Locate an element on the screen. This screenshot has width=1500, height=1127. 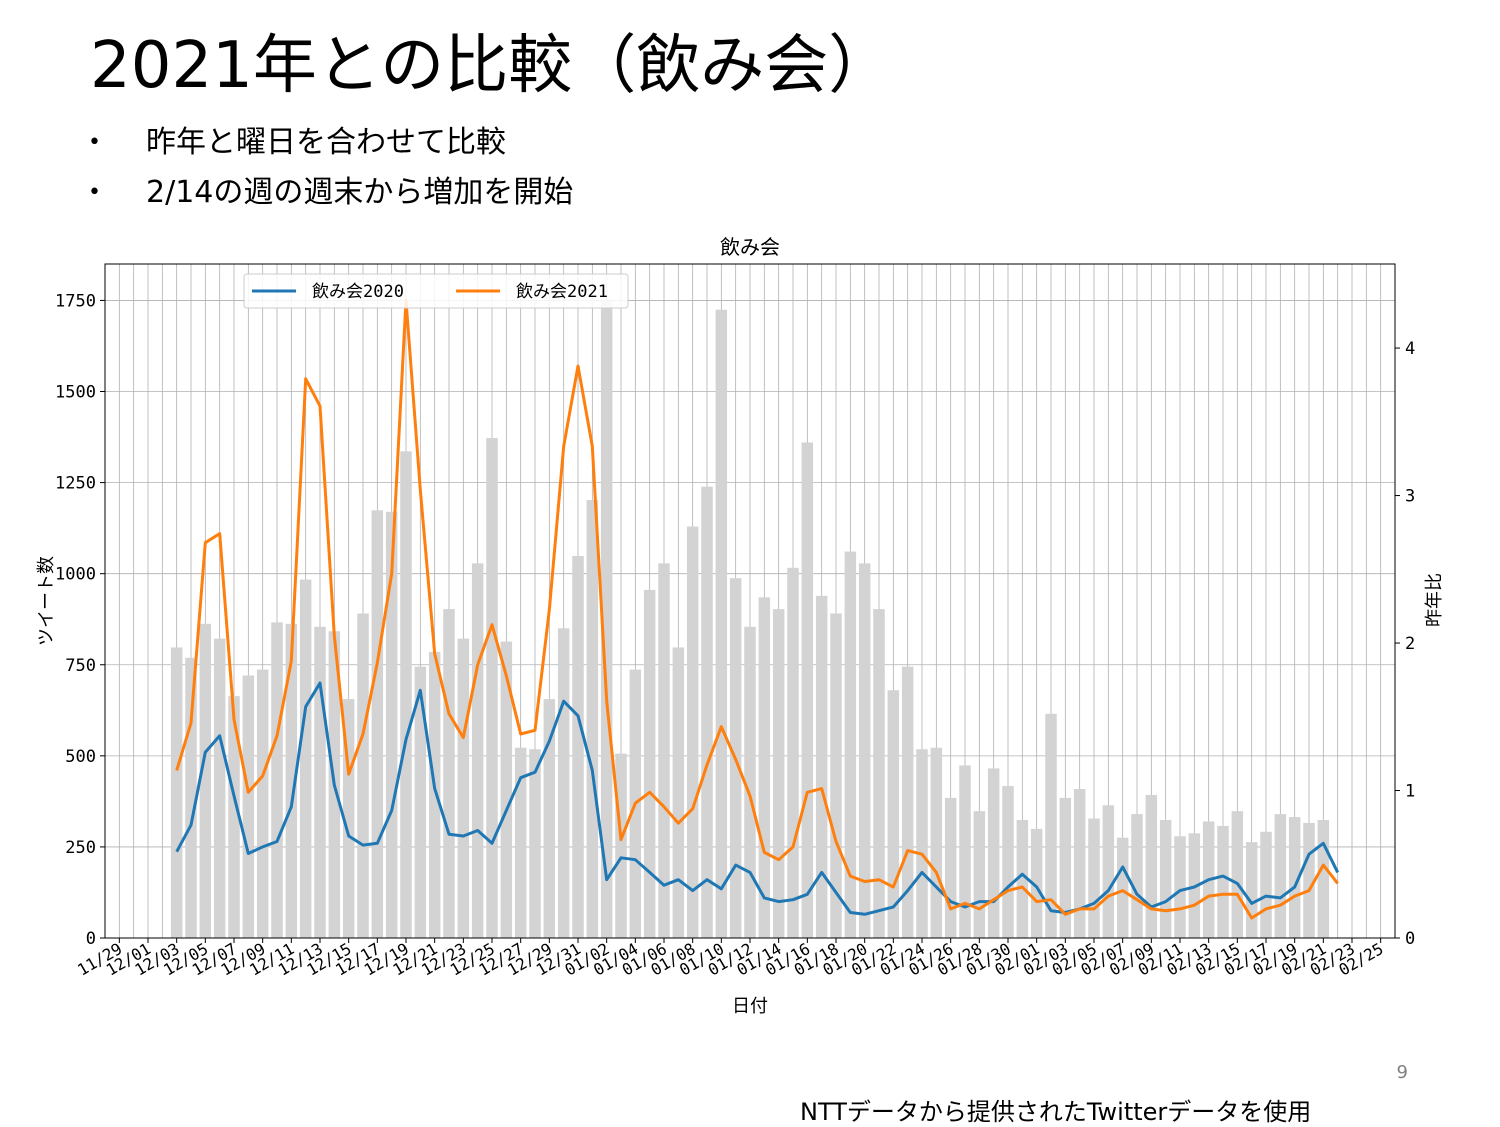
y-tick-label: 1000 is located at coordinates (75, 575).